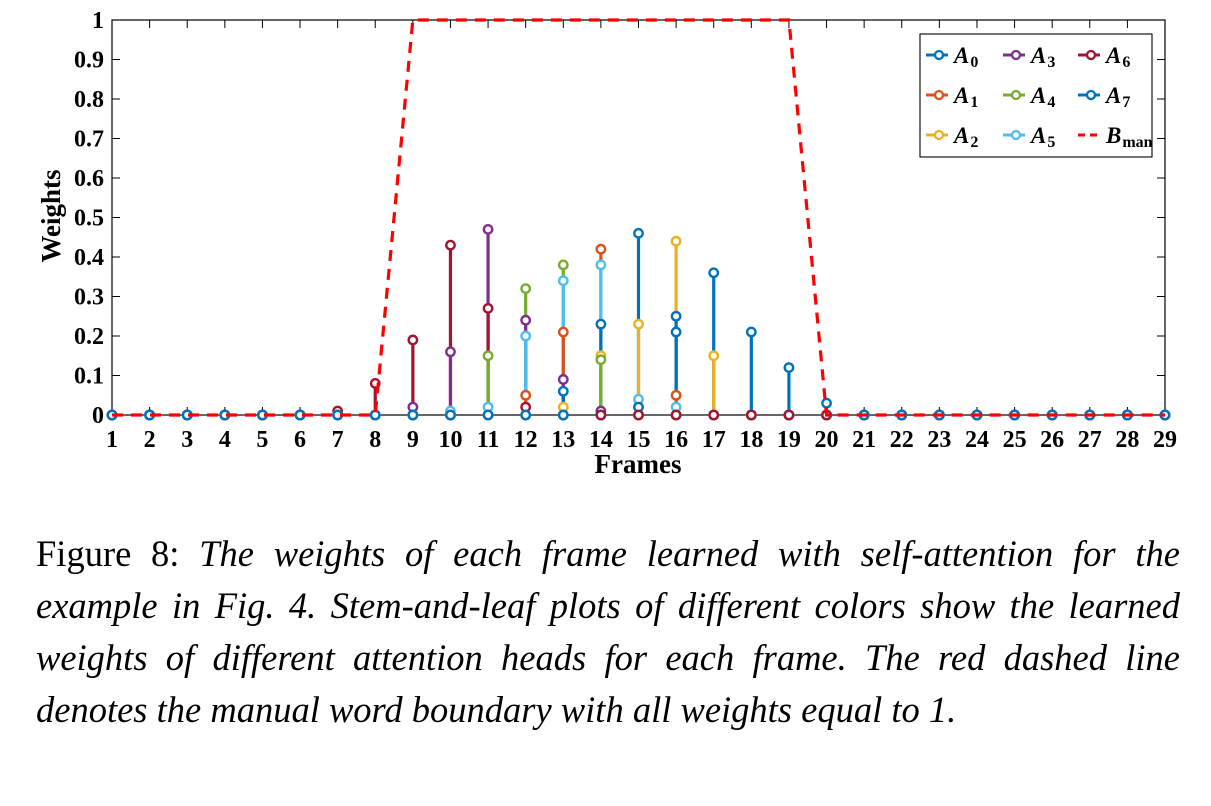 Image resolution: width=1211 pixels, height=806 pixels. I want to click on legend-item: A3, so click(1029, 57).